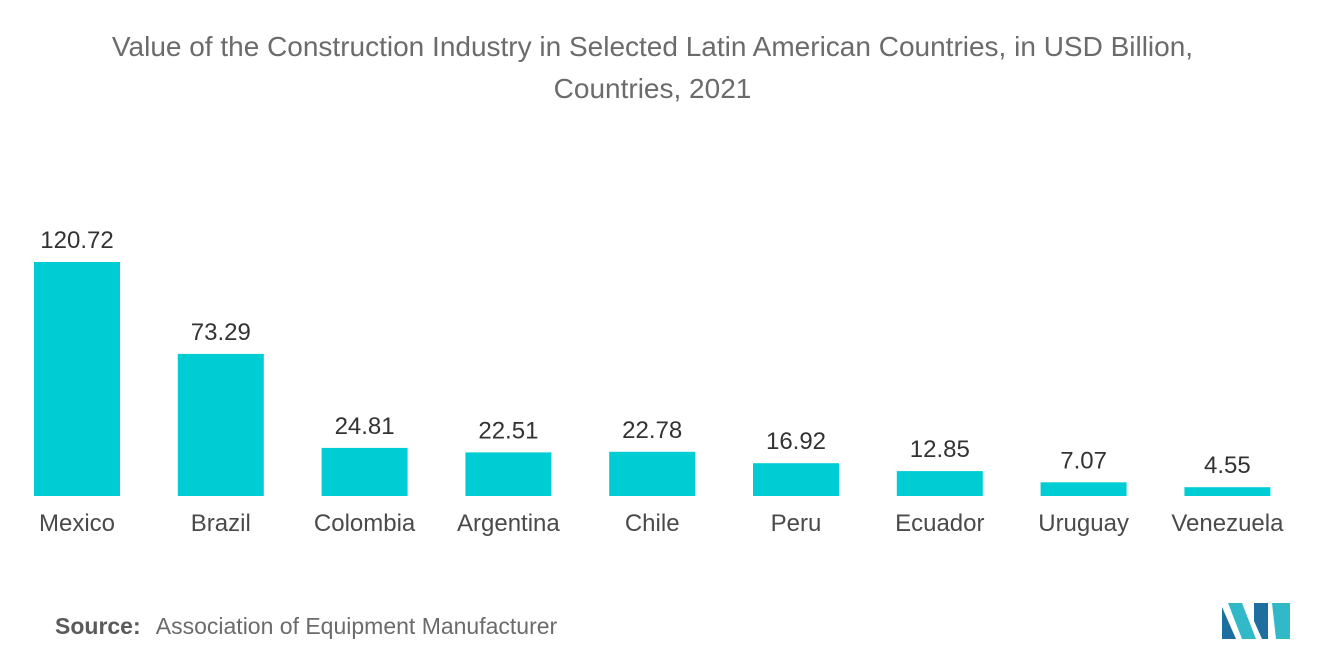 Image resolution: width=1320 pixels, height=665 pixels. I want to click on source-label: Source:, so click(98, 626).